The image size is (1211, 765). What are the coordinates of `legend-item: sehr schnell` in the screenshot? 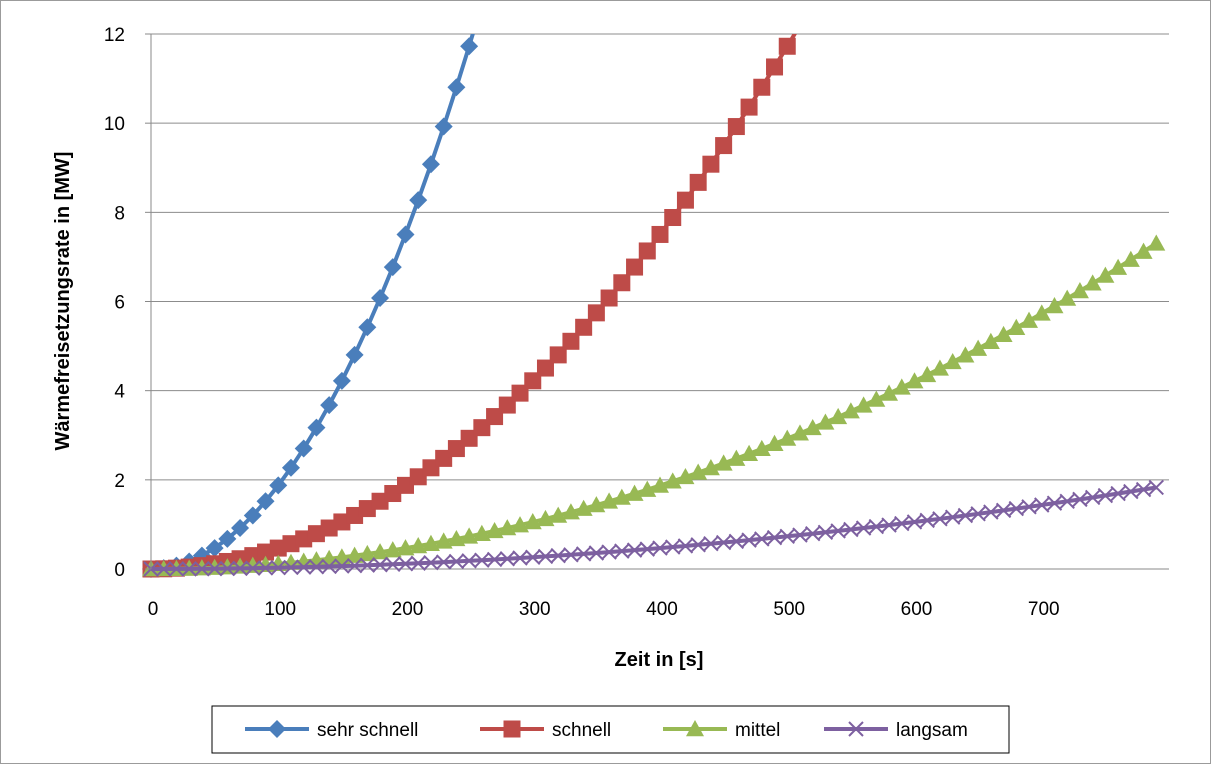 It's located at (331, 730).